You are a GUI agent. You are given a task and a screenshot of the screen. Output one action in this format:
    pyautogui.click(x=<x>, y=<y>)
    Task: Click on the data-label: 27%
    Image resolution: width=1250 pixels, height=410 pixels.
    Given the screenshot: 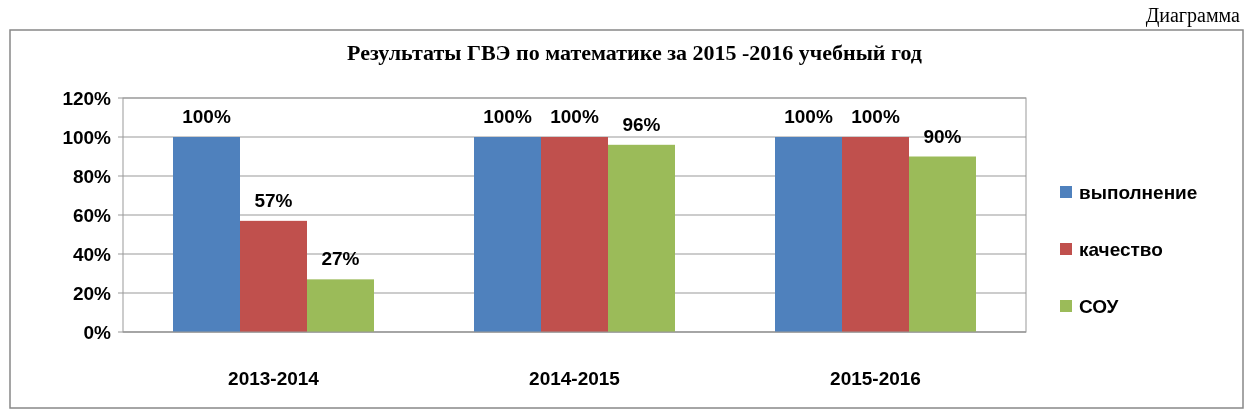 What is the action you would take?
    pyautogui.click(x=340, y=259)
    